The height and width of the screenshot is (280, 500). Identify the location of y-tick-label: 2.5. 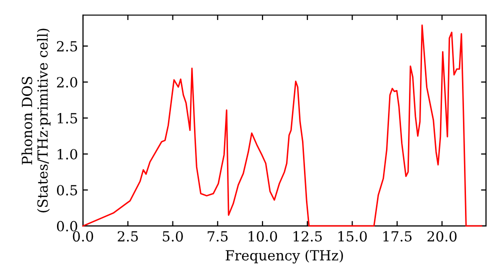
(67, 46).